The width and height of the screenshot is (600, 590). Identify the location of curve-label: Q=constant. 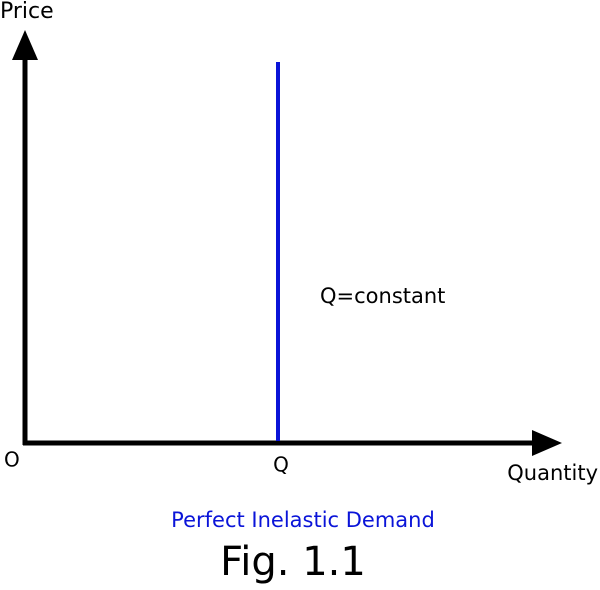
(382, 296).